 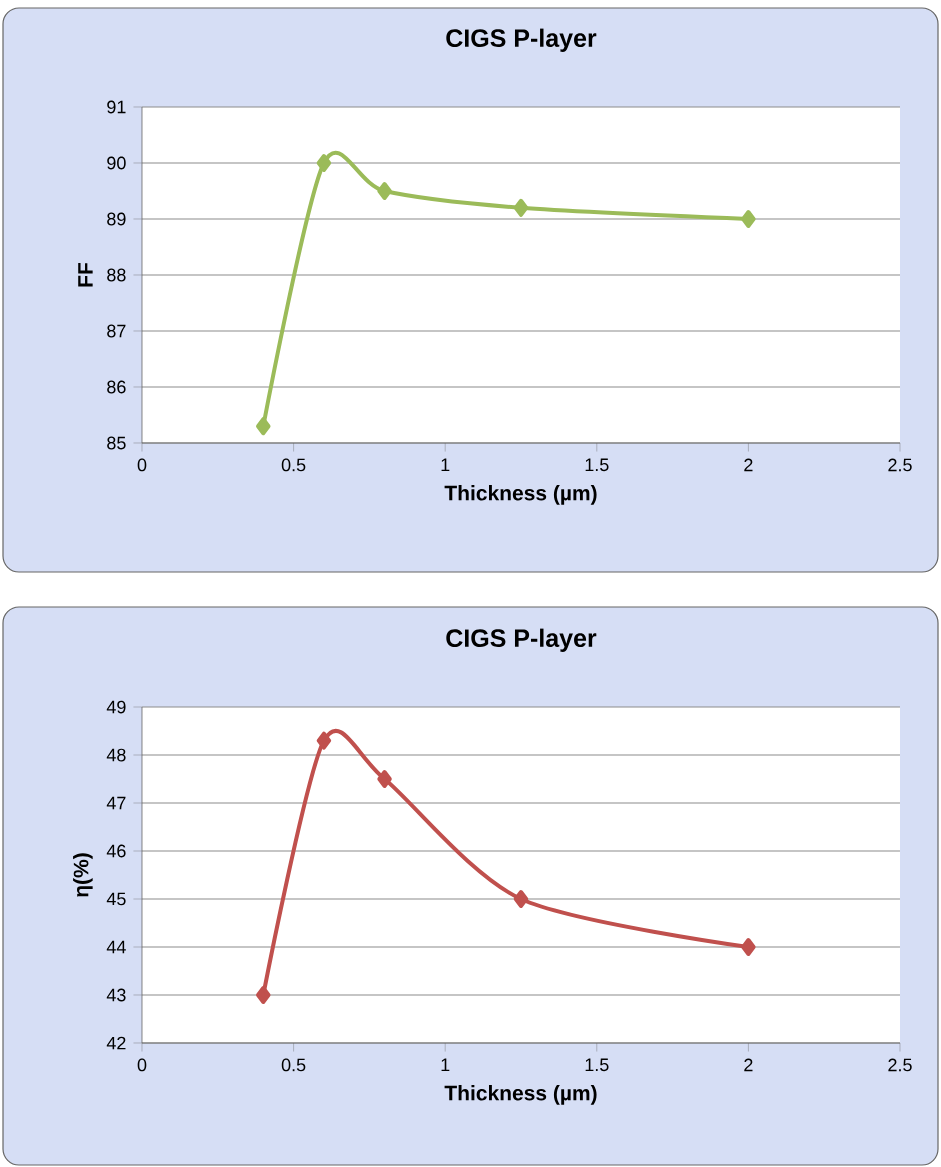 I want to click on y-tick-label: 45, so click(x=116, y=899).